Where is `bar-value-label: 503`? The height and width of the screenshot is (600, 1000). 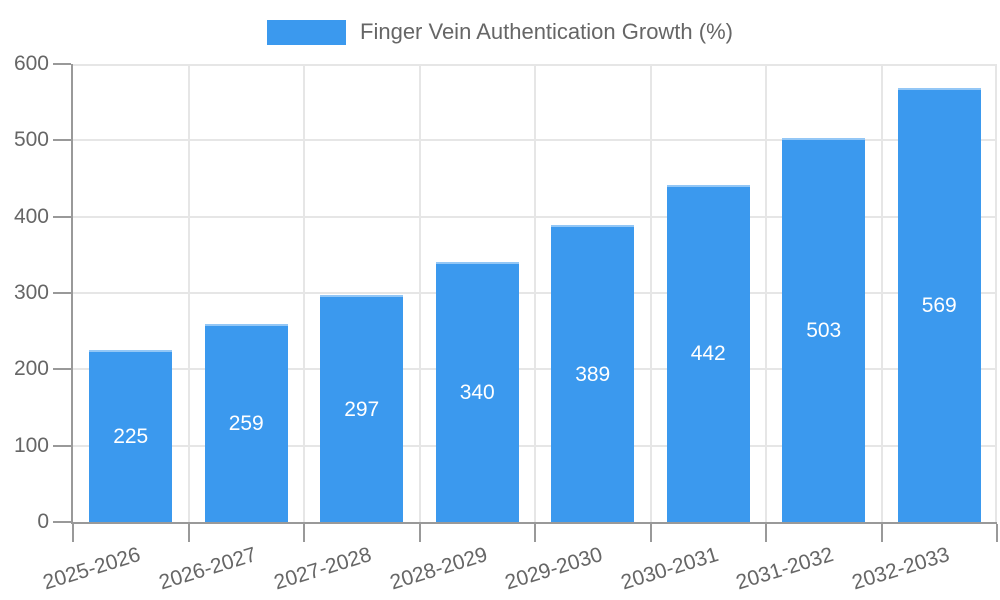
bar-value-label: 503 is located at coordinates (824, 331).